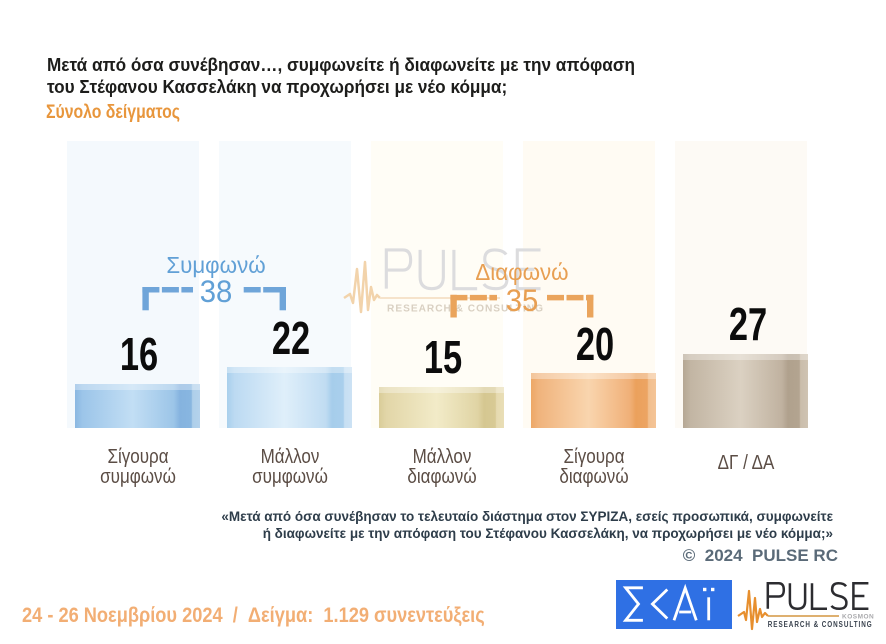 This screenshot has width=886, height=644. What do you see at coordinates (858, 616) in the screenshot?
I see `svg-text: KOSMON` at bounding box center [858, 616].